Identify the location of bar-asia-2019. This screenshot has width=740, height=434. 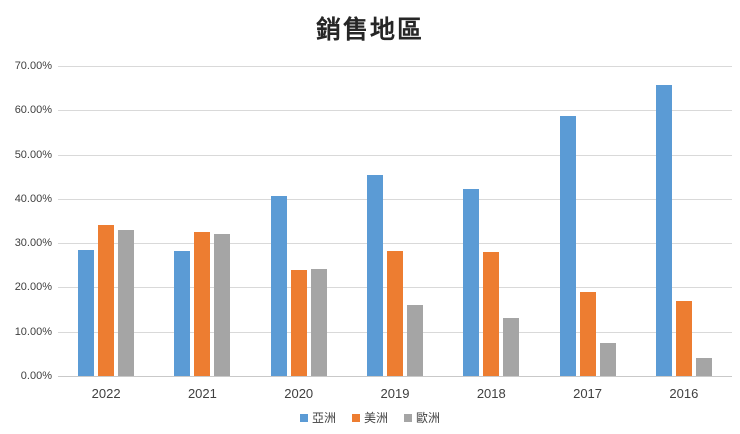
(375, 275).